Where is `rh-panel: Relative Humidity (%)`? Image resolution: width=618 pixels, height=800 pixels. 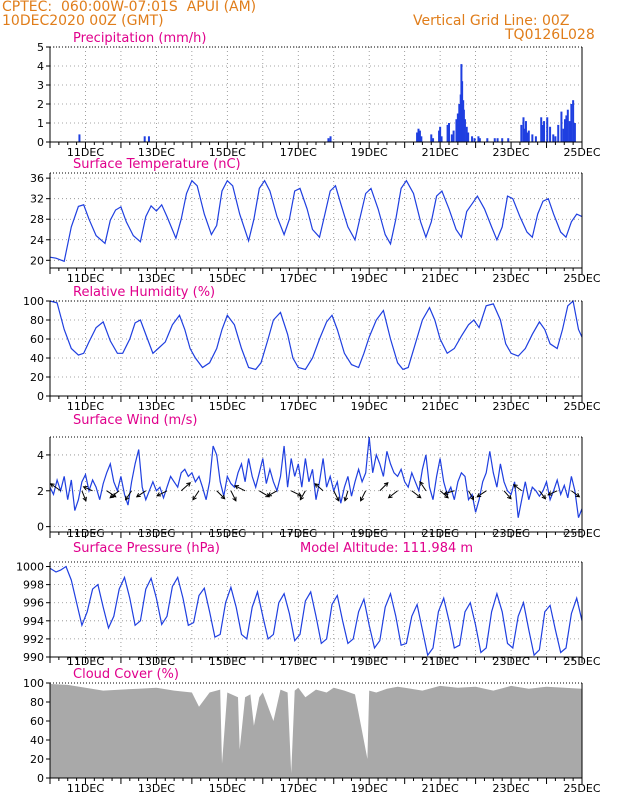 rh-panel: Relative Humidity (%) is located at coordinates (314, 343).